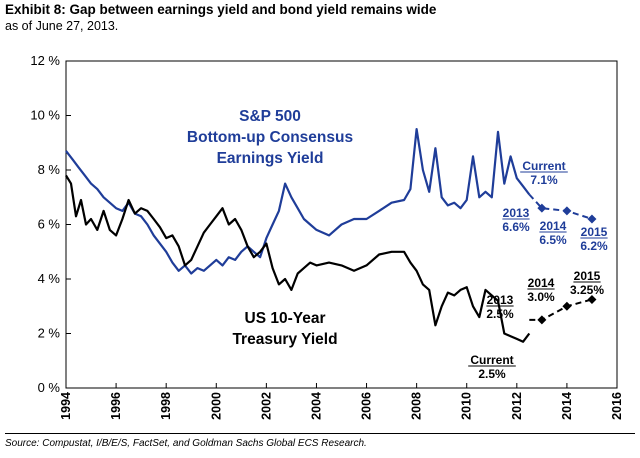 Image resolution: width=640 pixels, height=458 pixels. Describe the element at coordinates (49, 333) in the screenshot. I see `y-tick-label: 2 %` at that location.